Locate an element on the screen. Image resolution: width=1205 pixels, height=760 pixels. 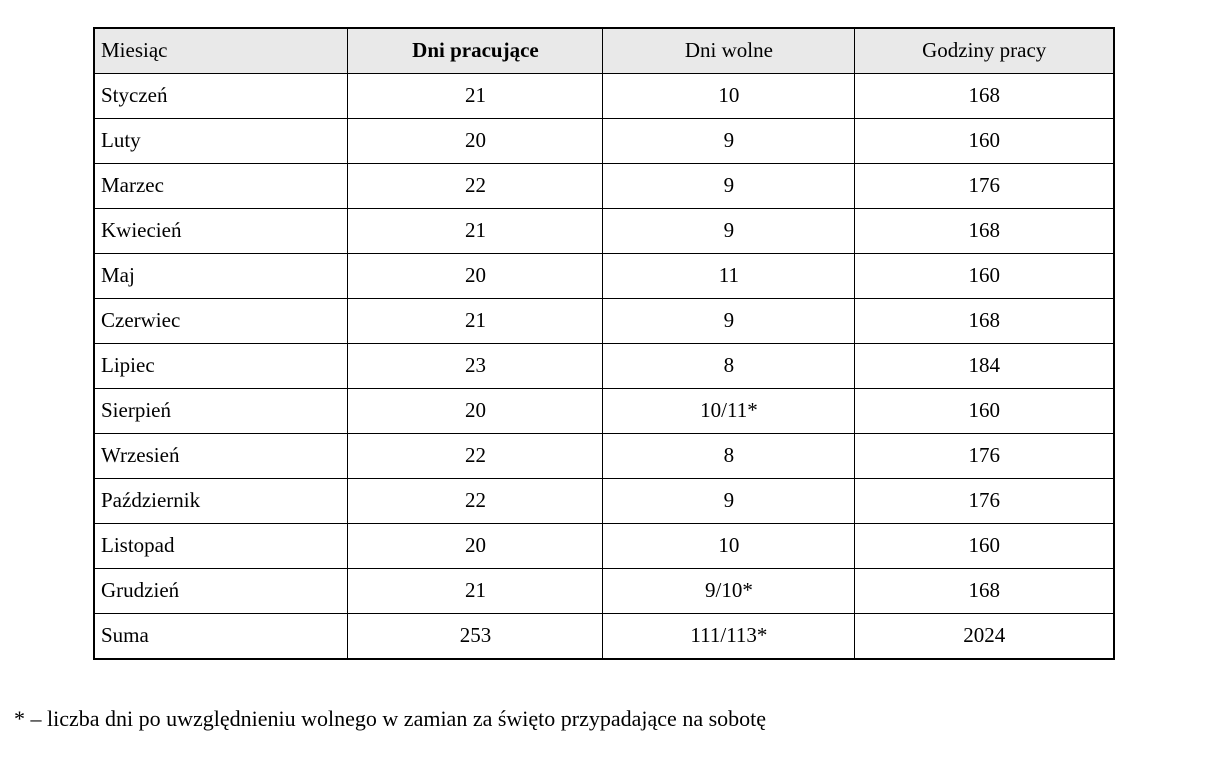
table-row: Styczeń 21 10 168 is located at coordinates (604, 96).